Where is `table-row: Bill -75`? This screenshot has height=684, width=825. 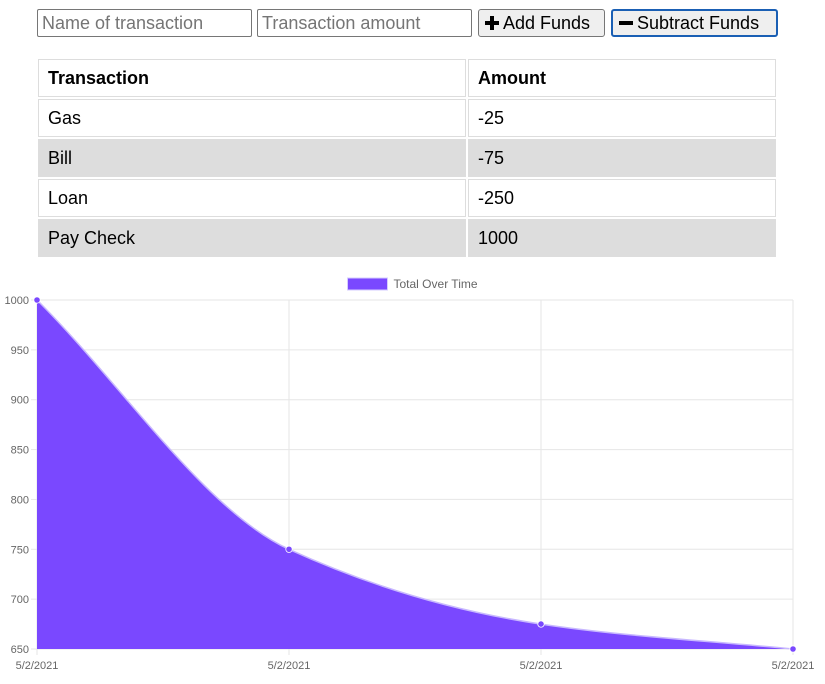
table-row: Bill -75 is located at coordinates (407, 158).